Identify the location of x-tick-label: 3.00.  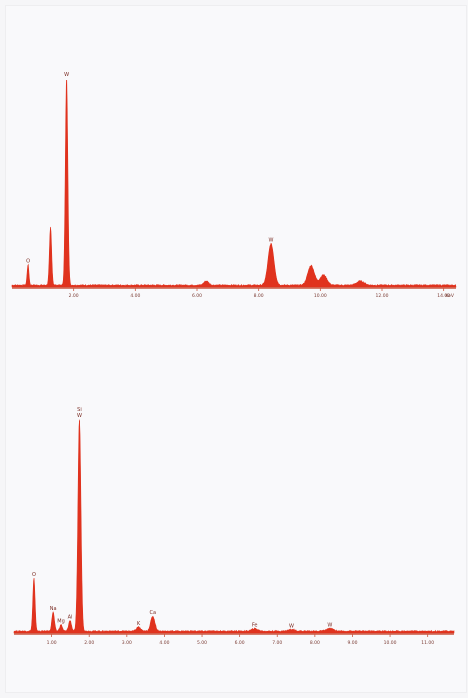
(127, 643).